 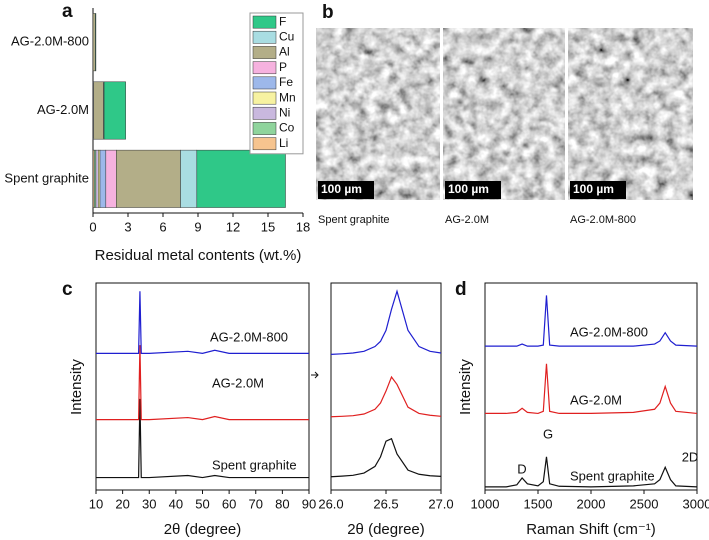 What do you see at coordinates (256, 503) in the screenshot?
I see `x-tick-label: 70` at bounding box center [256, 503].